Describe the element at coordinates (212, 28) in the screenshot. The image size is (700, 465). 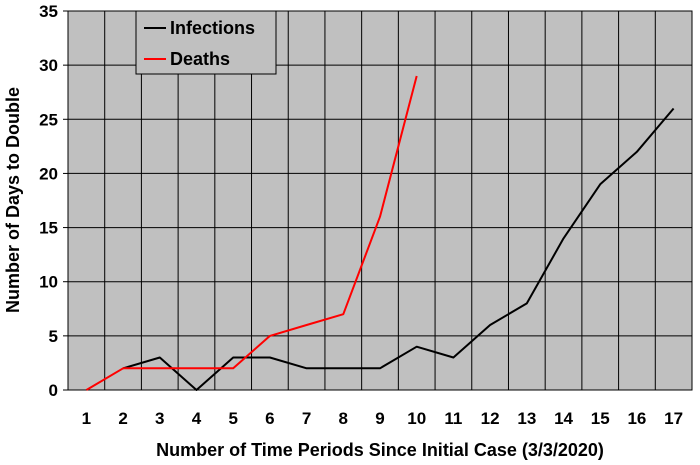
I see `legend-label-infections: Infections` at that location.